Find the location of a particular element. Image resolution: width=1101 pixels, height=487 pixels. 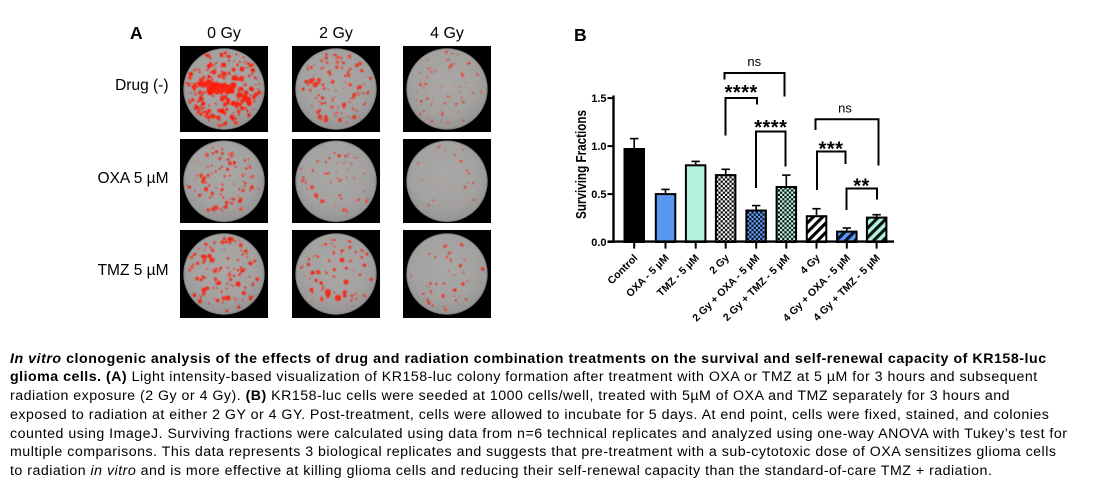

svg-text: 0.0 is located at coordinates (598, 243).